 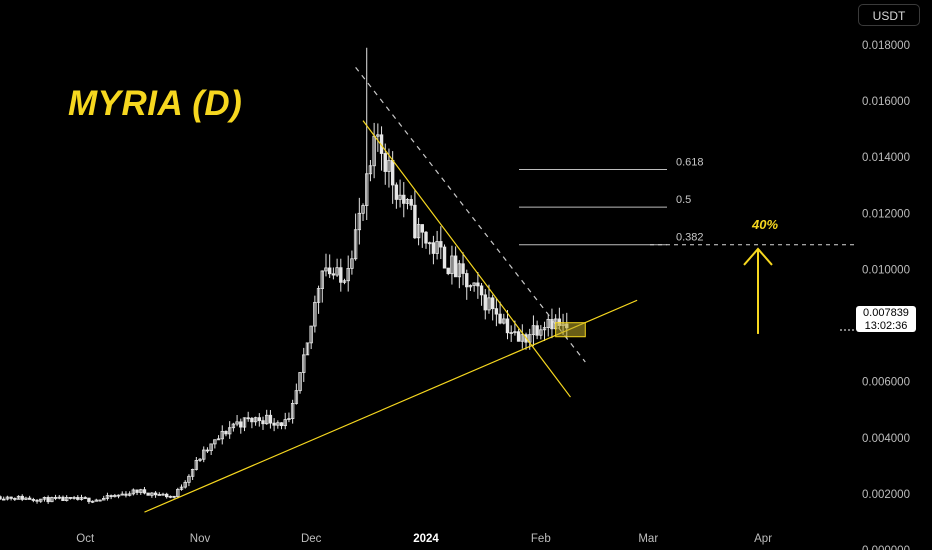 What do you see at coordinates (886, 439) in the screenshot?
I see `y-tick-label: 0.004000` at bounding box center [886, 439].